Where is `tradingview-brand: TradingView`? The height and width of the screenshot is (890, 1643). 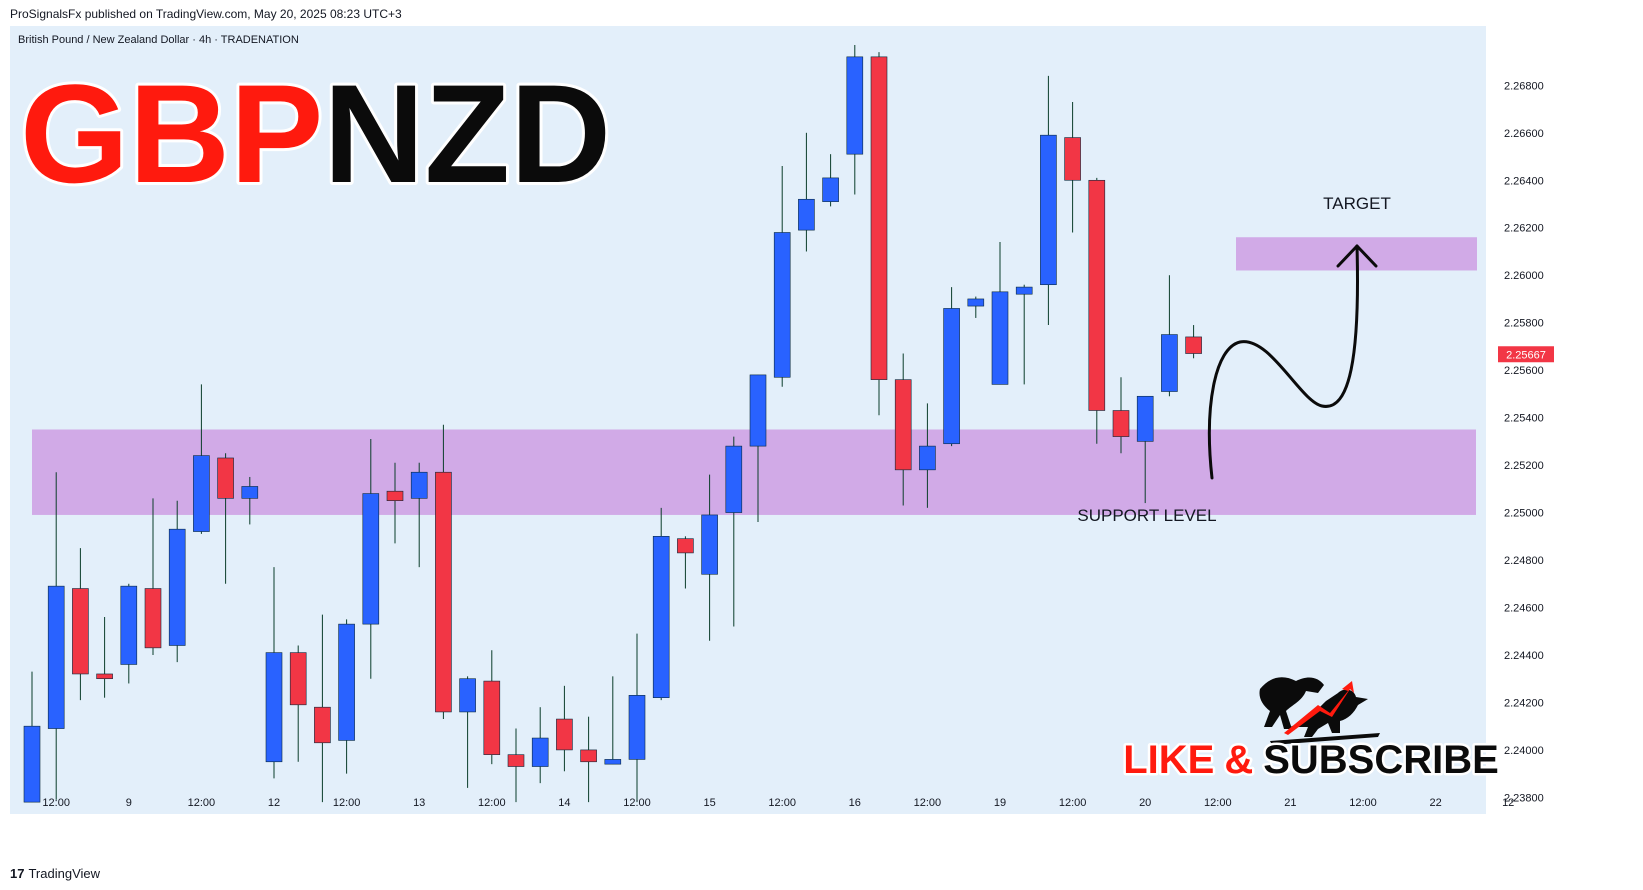 tradingview-brand: TradingView is located at coordinates (64, 873).